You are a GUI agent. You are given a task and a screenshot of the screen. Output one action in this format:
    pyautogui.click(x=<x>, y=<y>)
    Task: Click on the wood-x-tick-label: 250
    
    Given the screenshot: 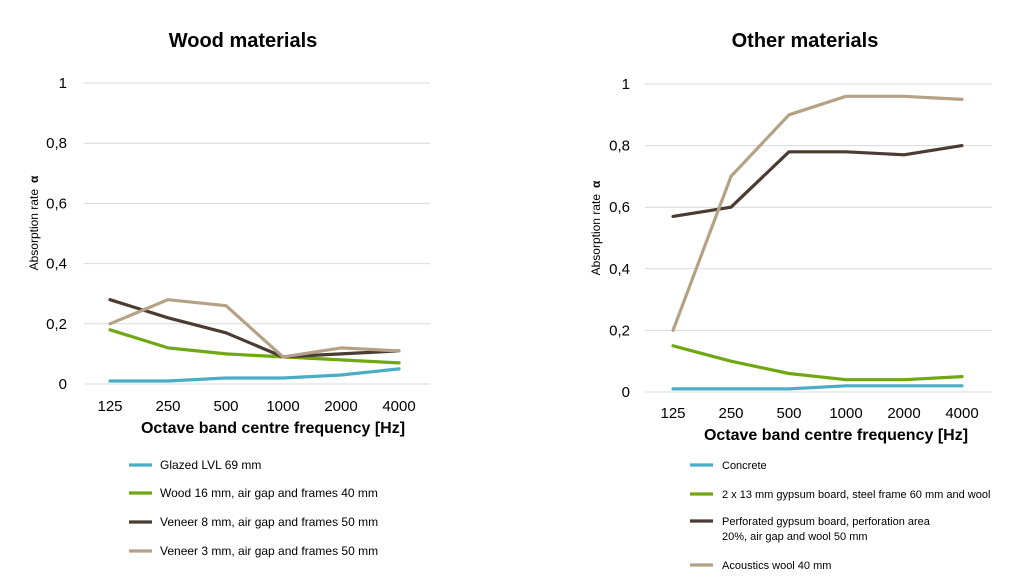 What is the action you would take?
    pyautogui.click(x=167, y=406)
    